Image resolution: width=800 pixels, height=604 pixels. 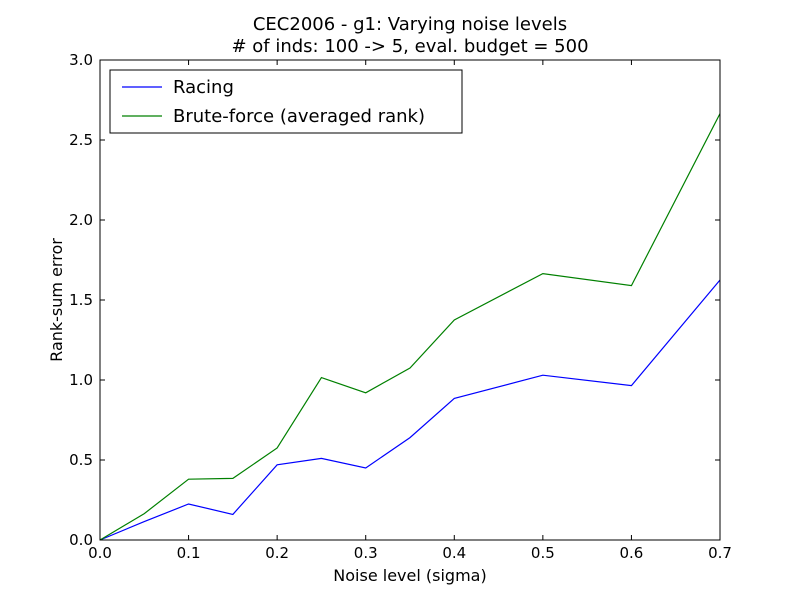 I want to click on x-tick-label: 0.6, so click(x=631, y=553).